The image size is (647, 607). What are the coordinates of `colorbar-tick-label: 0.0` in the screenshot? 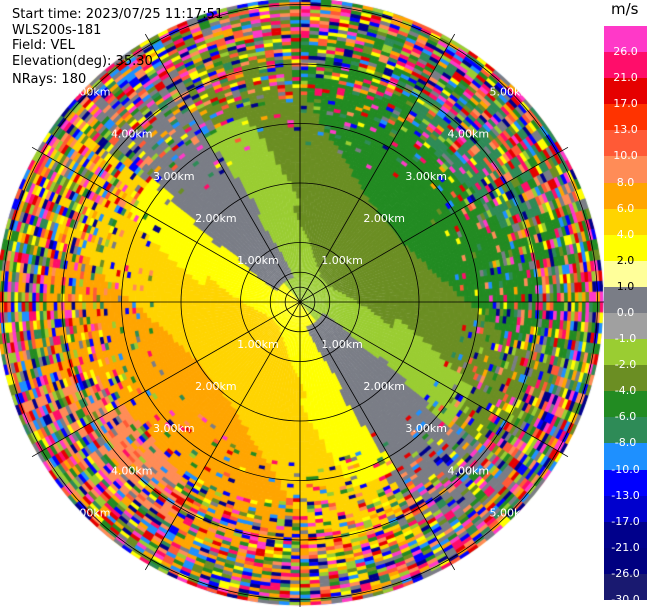 It's located at (625, 312).